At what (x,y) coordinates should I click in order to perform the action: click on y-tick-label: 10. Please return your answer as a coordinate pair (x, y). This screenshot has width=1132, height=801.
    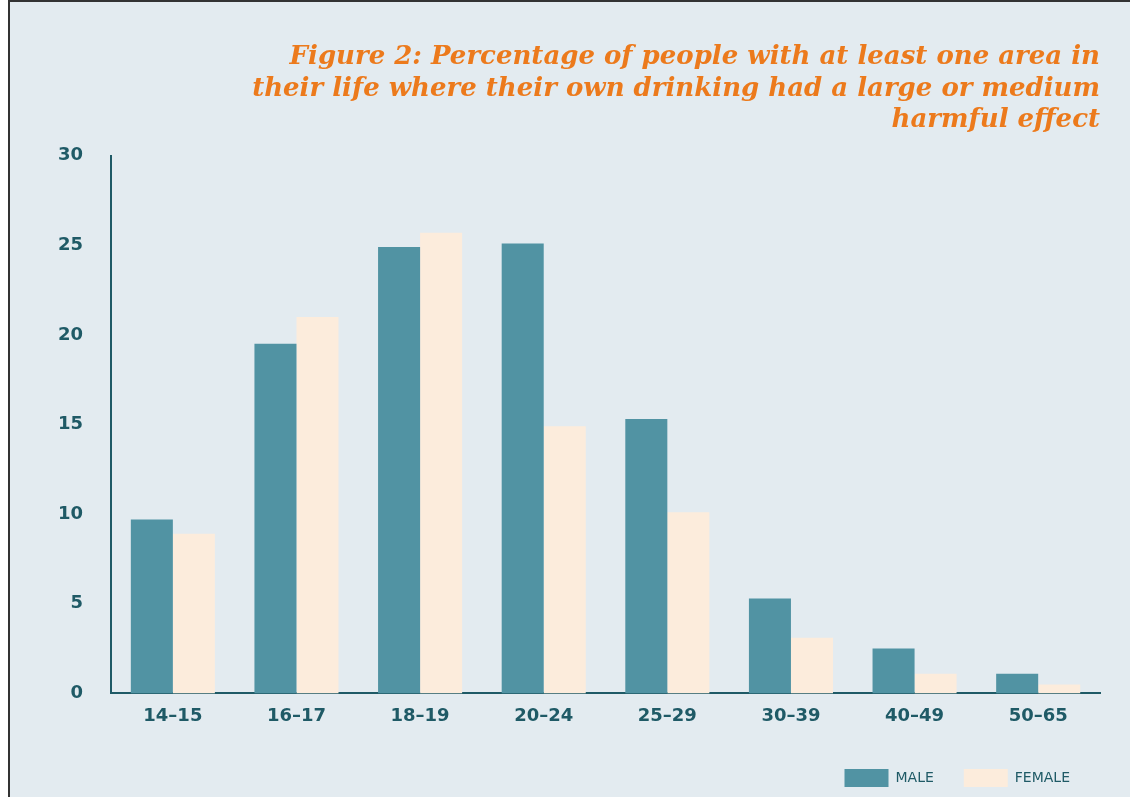
    Looking at the image, I should click on (70, 512).